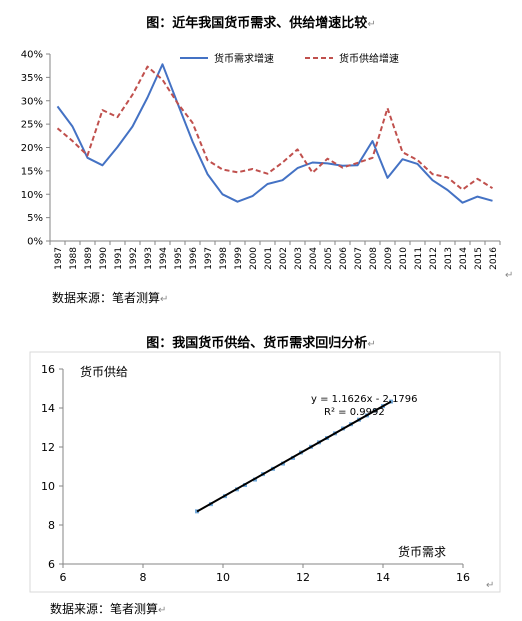  What do you see at coordinates (48, 408) in the screenshot?
I see `y-tick-label: 14` at bounding box center [48, 408].